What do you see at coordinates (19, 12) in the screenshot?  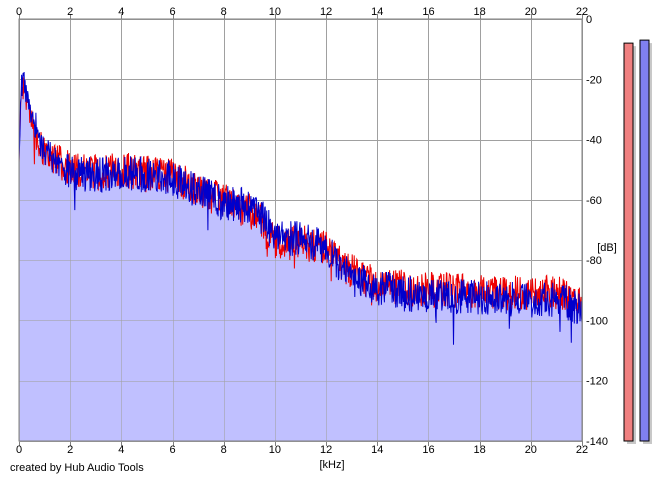 I see `x-tick-label-top-0: 0` at bounding box center [19, 12].